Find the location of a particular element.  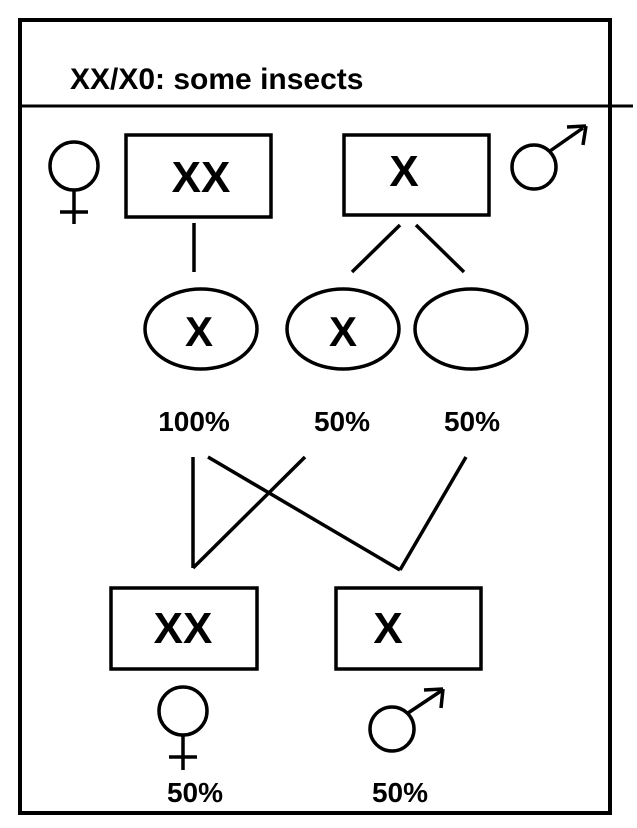

gamete-2-ellipse is located at coordinates (343, 329).